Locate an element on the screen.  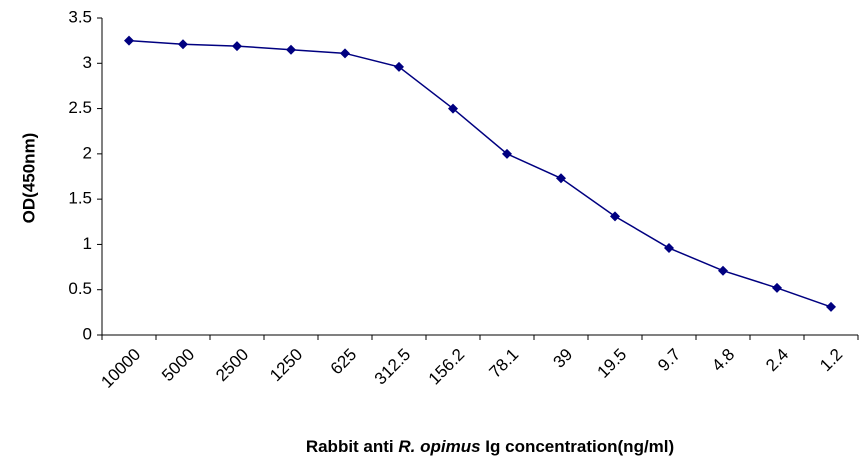
y-tick-label: 3 is located at coordinates (87, 62).